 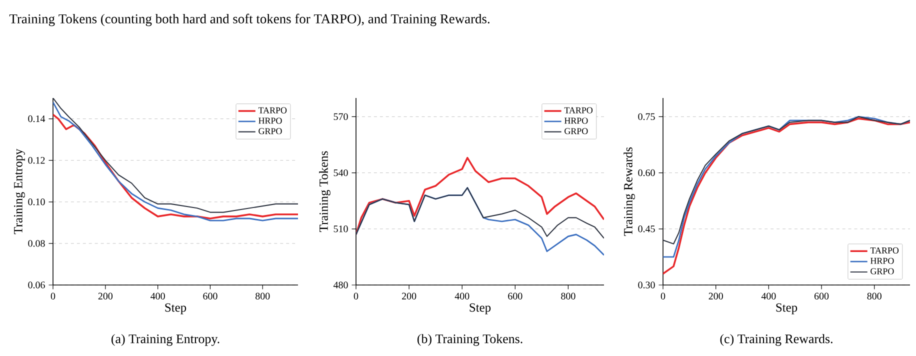 I want to click on y-tick-label: 0.30, so click(x=646, y=285).